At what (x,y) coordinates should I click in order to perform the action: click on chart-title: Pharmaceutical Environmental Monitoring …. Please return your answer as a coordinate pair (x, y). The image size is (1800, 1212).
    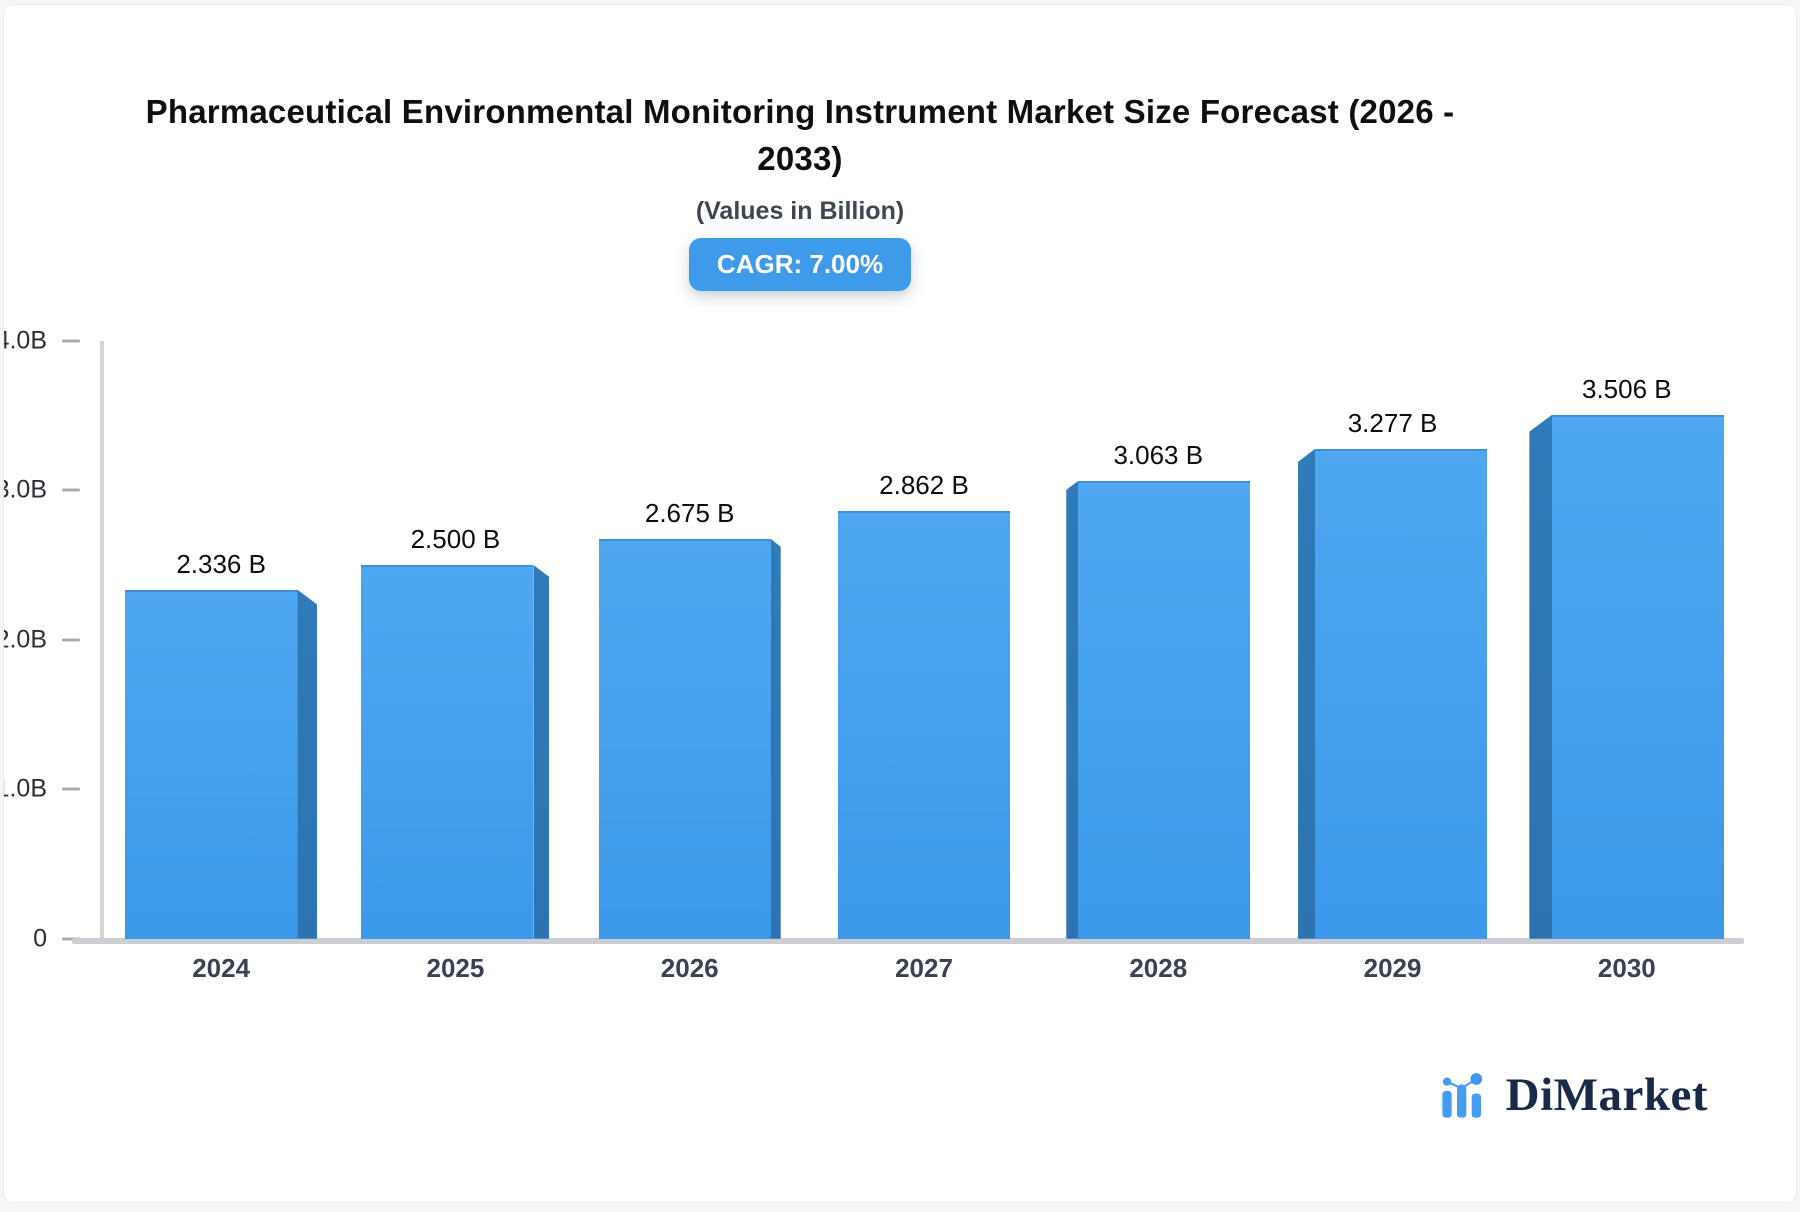
    Looking at the image, I should click on (800, 135).